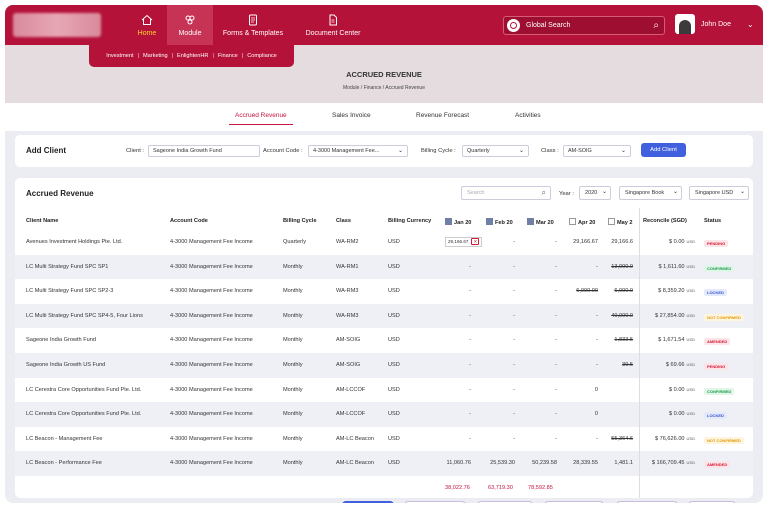 The image size is (768, 508). I want to click on accrued-revenue-title: Accrued Revenue, so click(60, 193).